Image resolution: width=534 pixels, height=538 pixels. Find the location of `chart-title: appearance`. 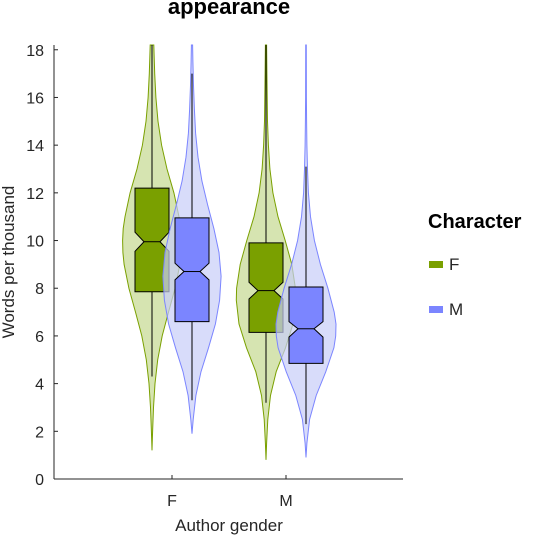

chart-title: appearance is located at coordinates (229, 9).